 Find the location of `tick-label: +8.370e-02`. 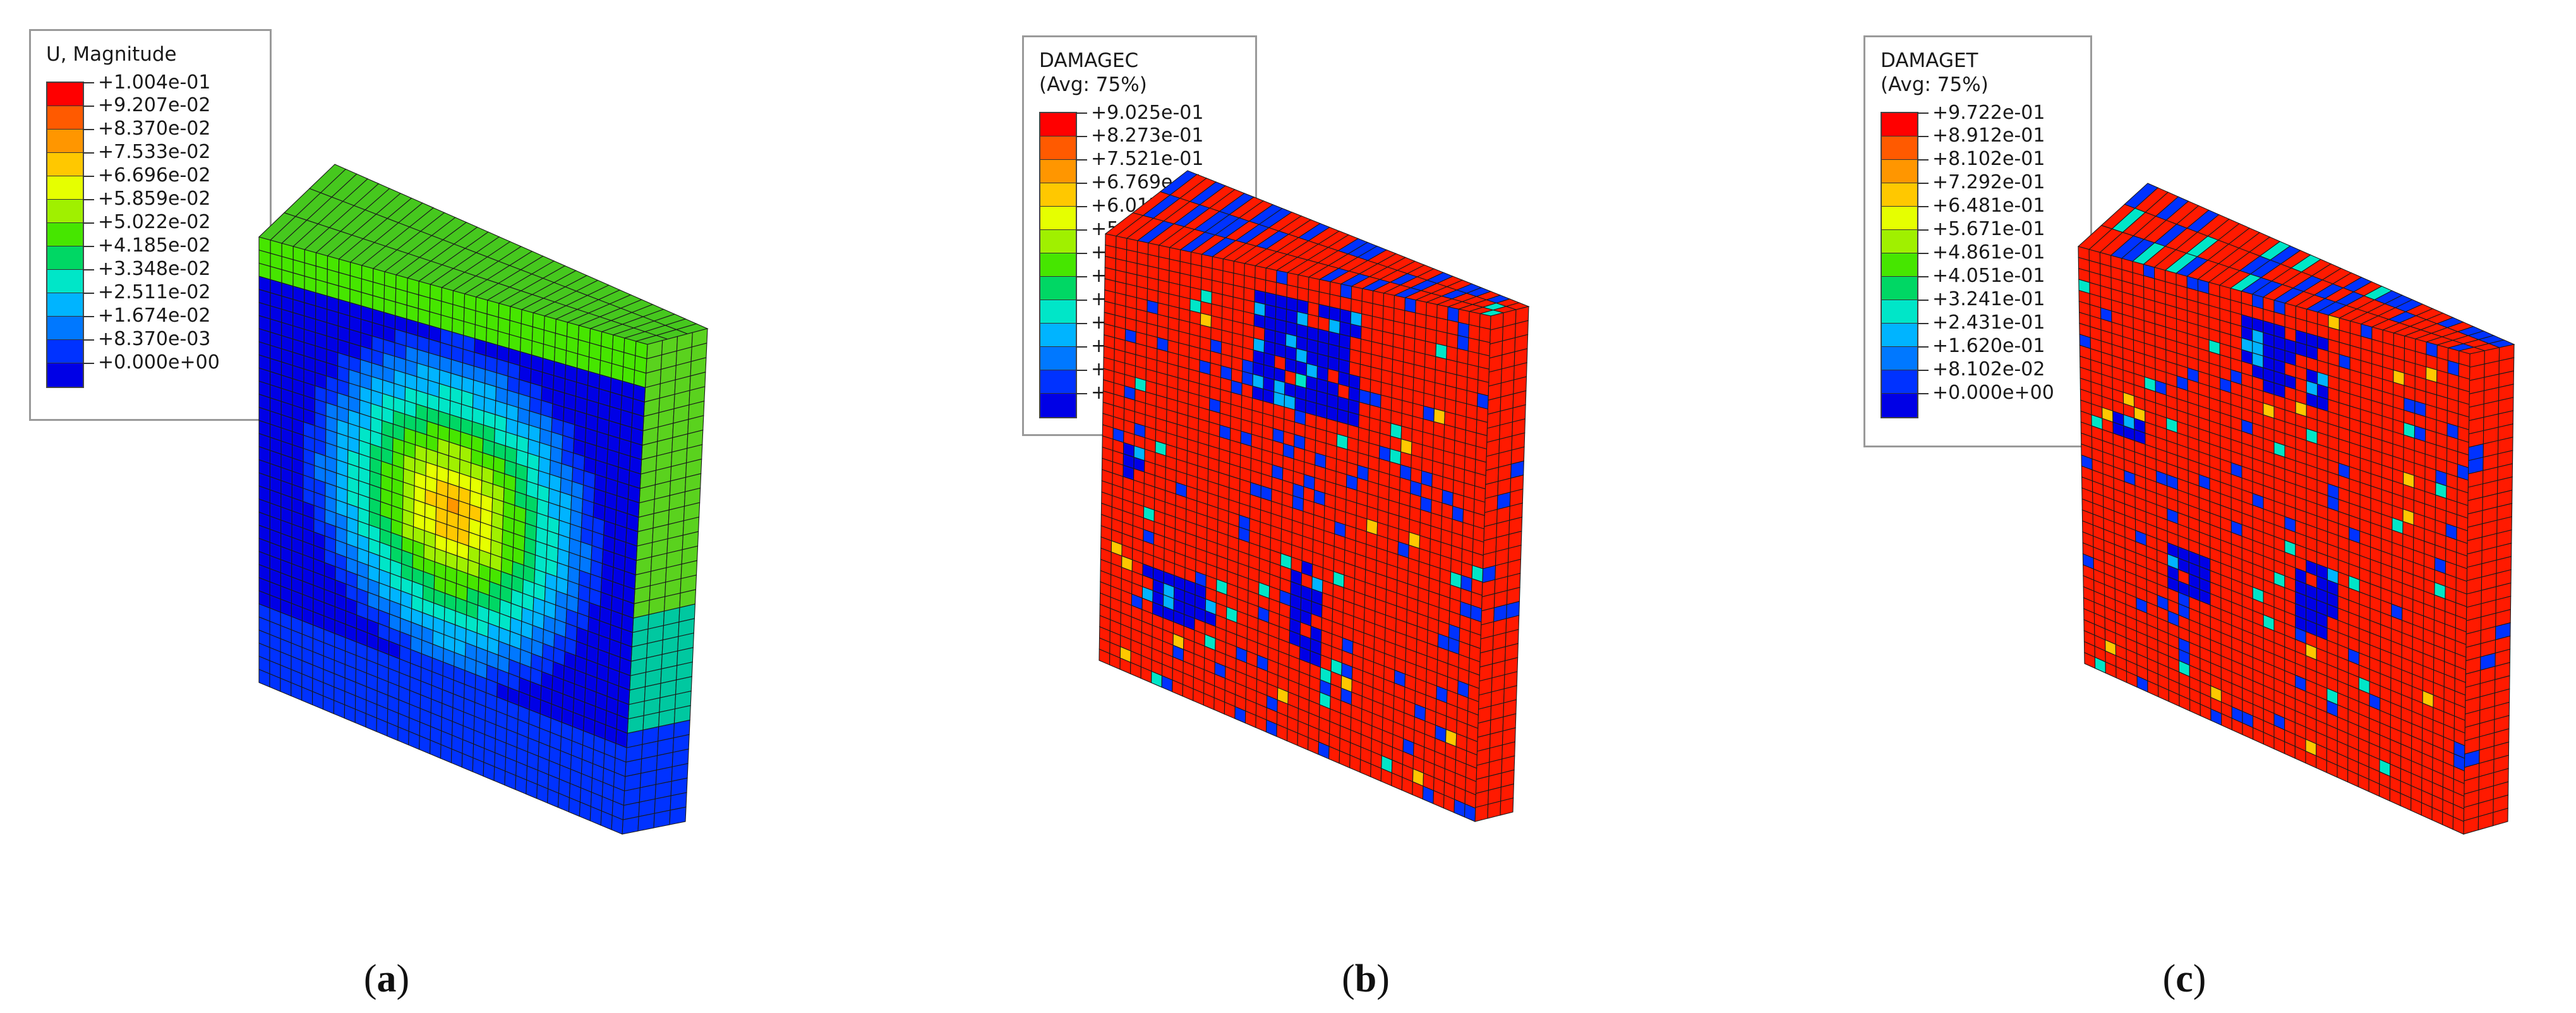

tick-label: +8.370e-02 is located at coordinates (154, 129).